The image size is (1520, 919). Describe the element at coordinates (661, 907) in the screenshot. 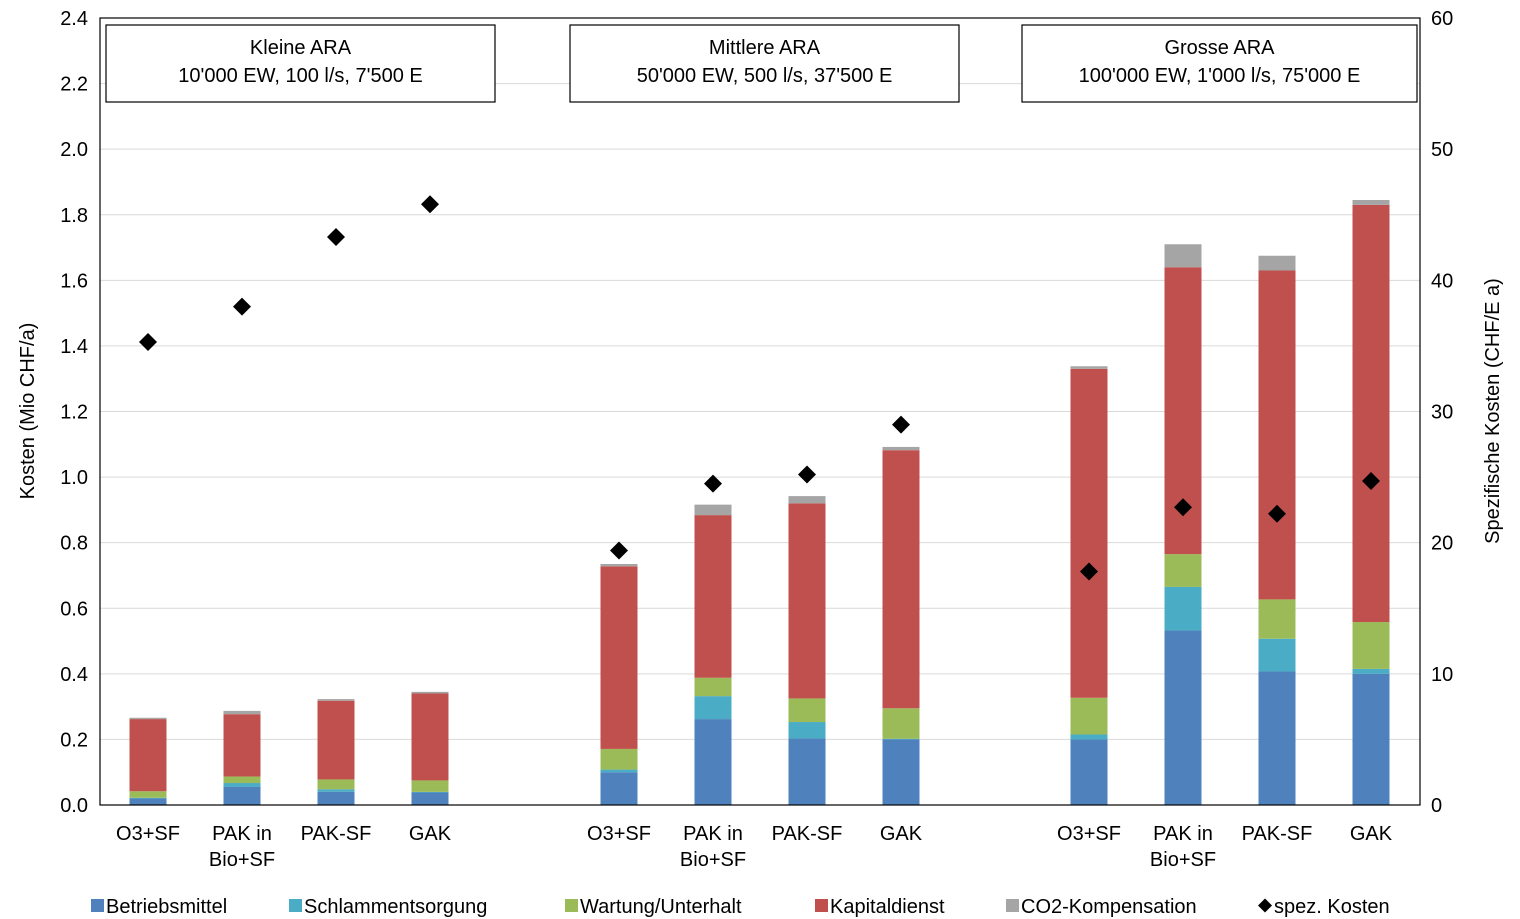

I see `legend-label: Wartung/Unterhalt` at that location.